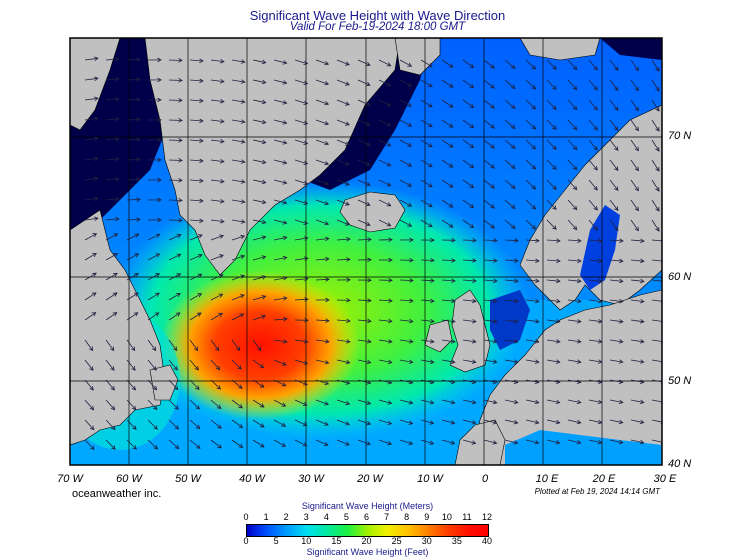 Image resolution: width=755 pixels, height=560 pixels. Describe the element at coordinates (367, 506) in the screenshot. I see `scale-title-meters: Significant Wave Height (Meters)` at that location.